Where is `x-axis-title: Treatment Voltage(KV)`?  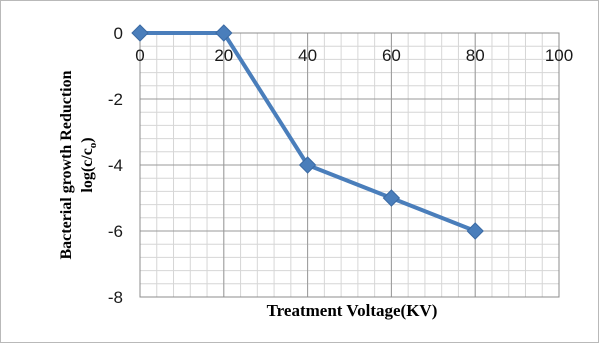
x-axis-title: Treatment Voltage(KV) is located at coordinates (352, 310).